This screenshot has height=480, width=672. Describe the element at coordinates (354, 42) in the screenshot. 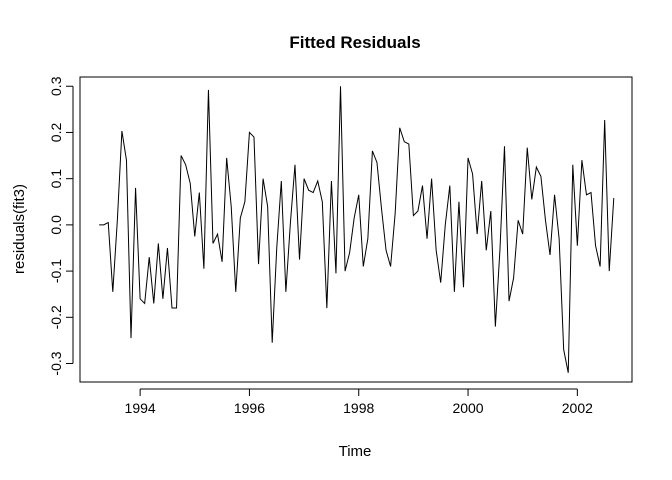

I see `chart-title: Fitted Residuals` at that location.